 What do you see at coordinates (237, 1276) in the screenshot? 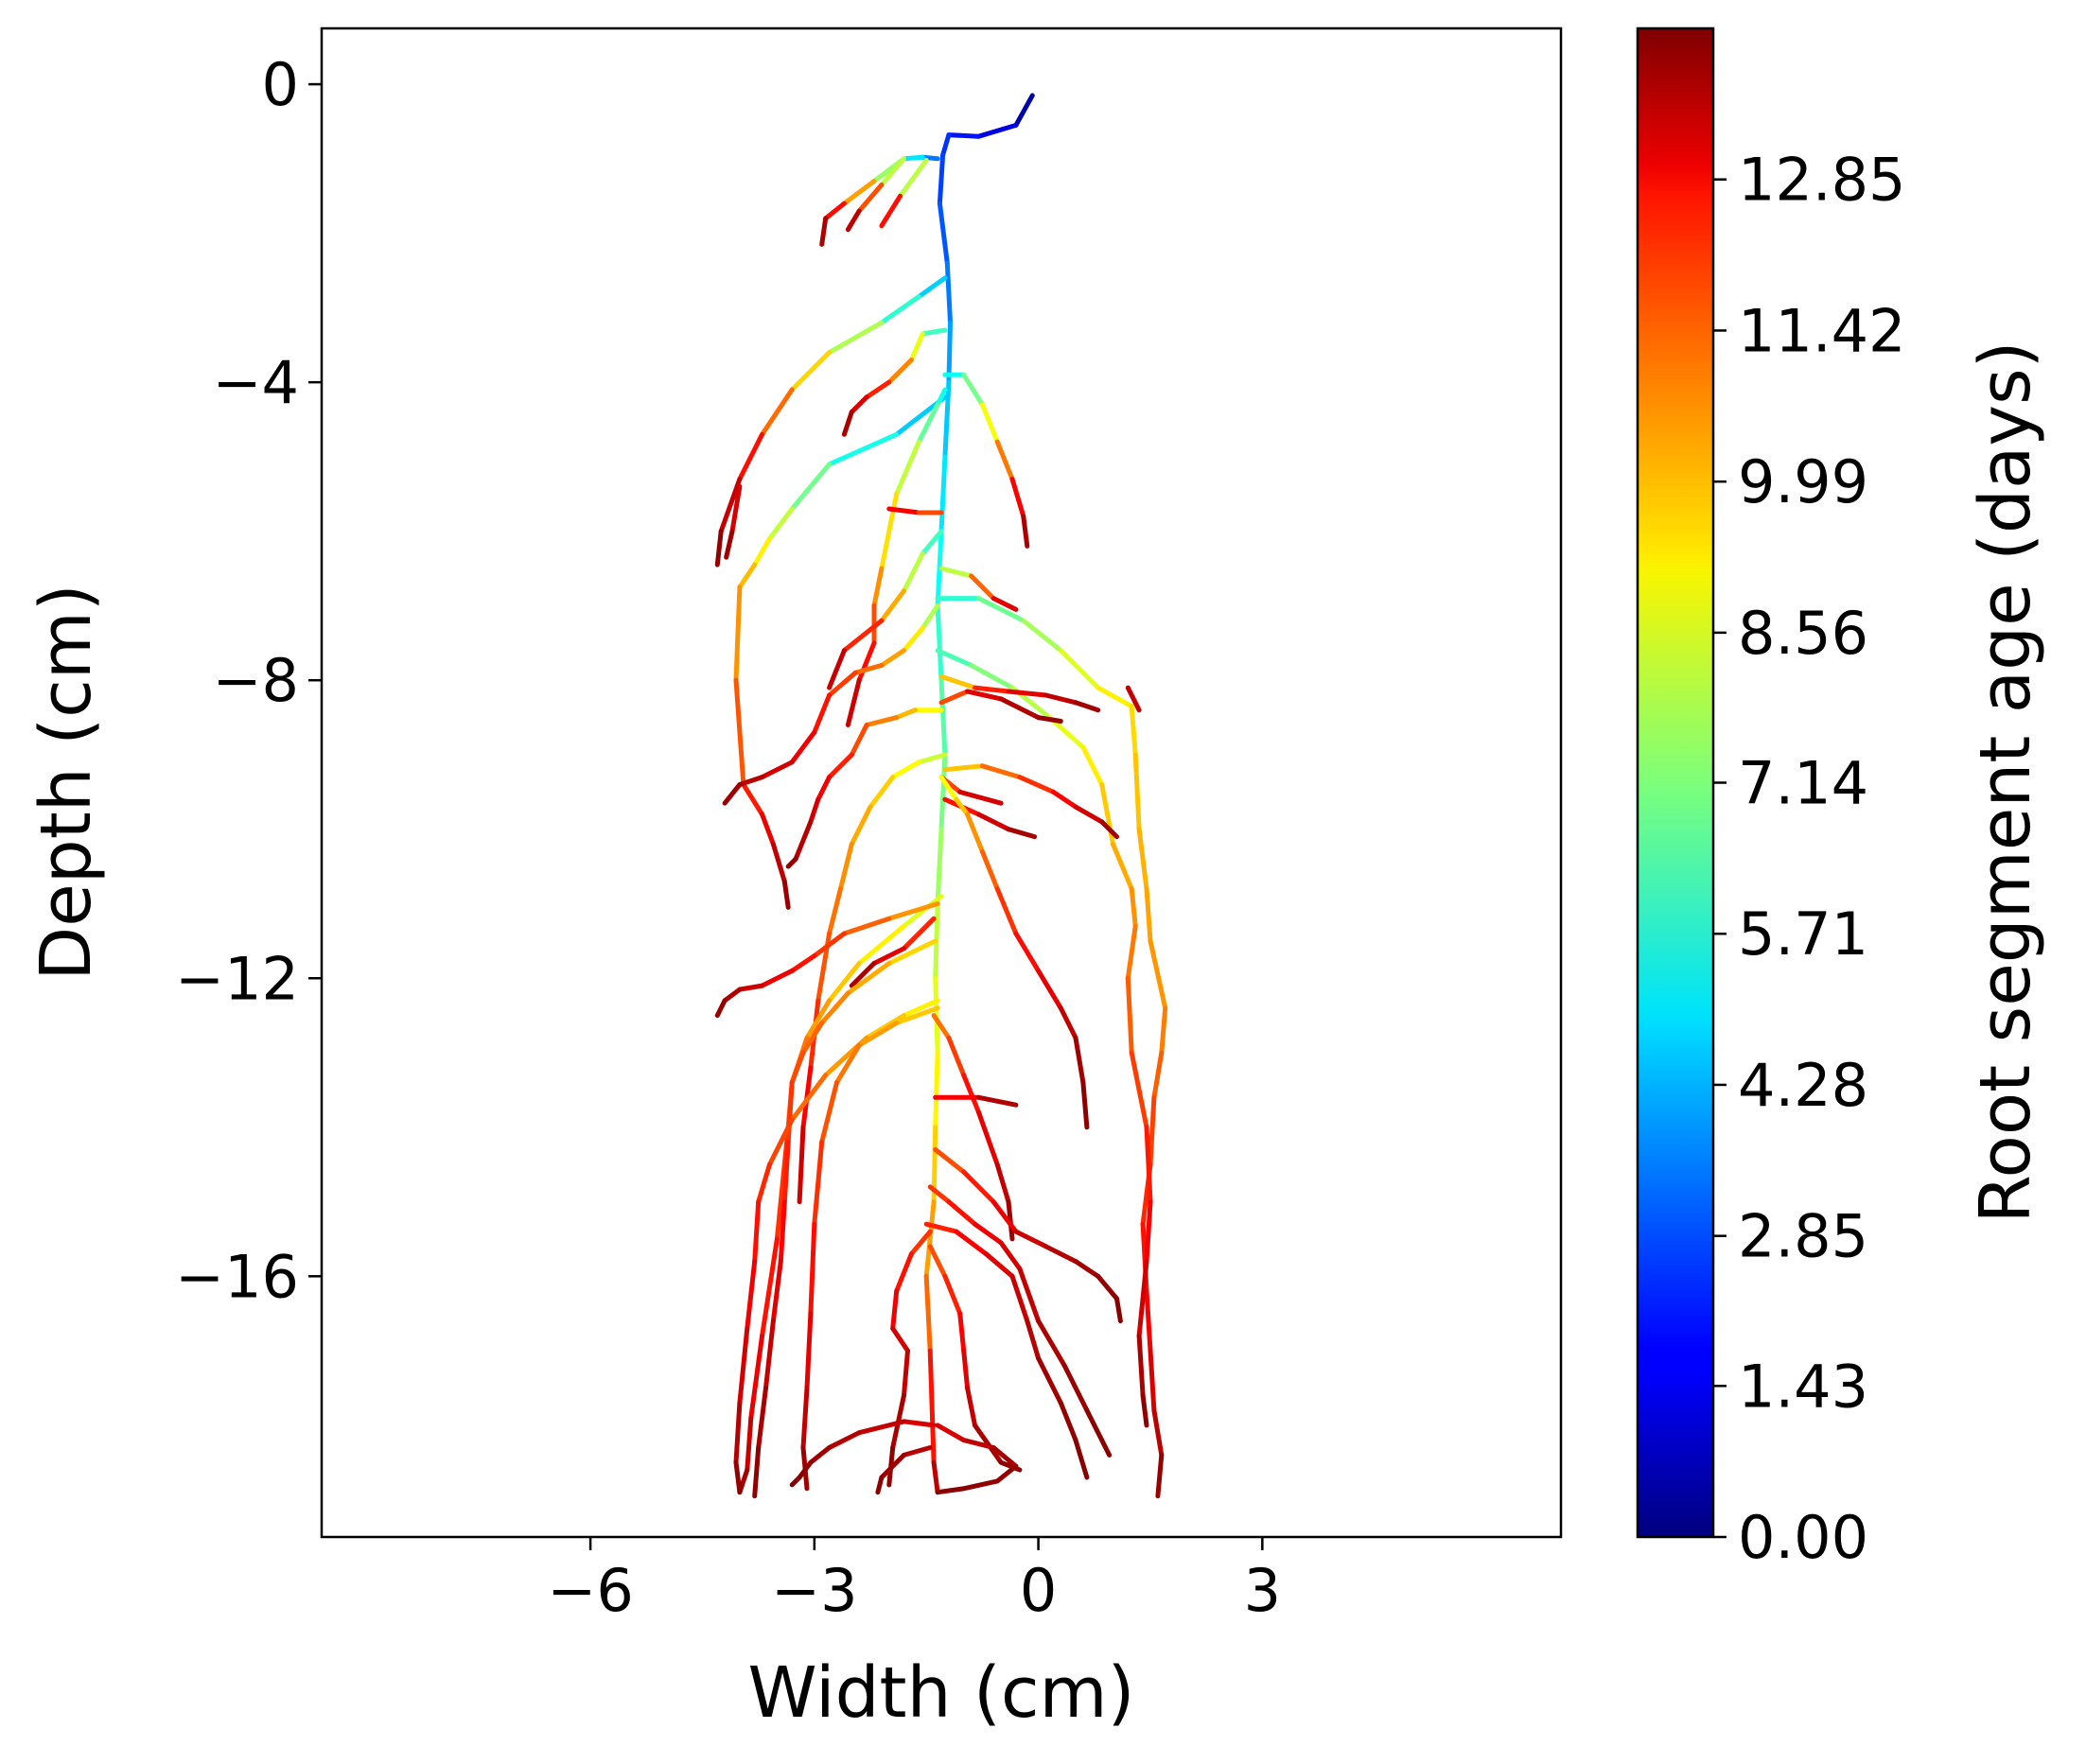
I see `y-tick-label: −16` at bounding box center [237, 1276].